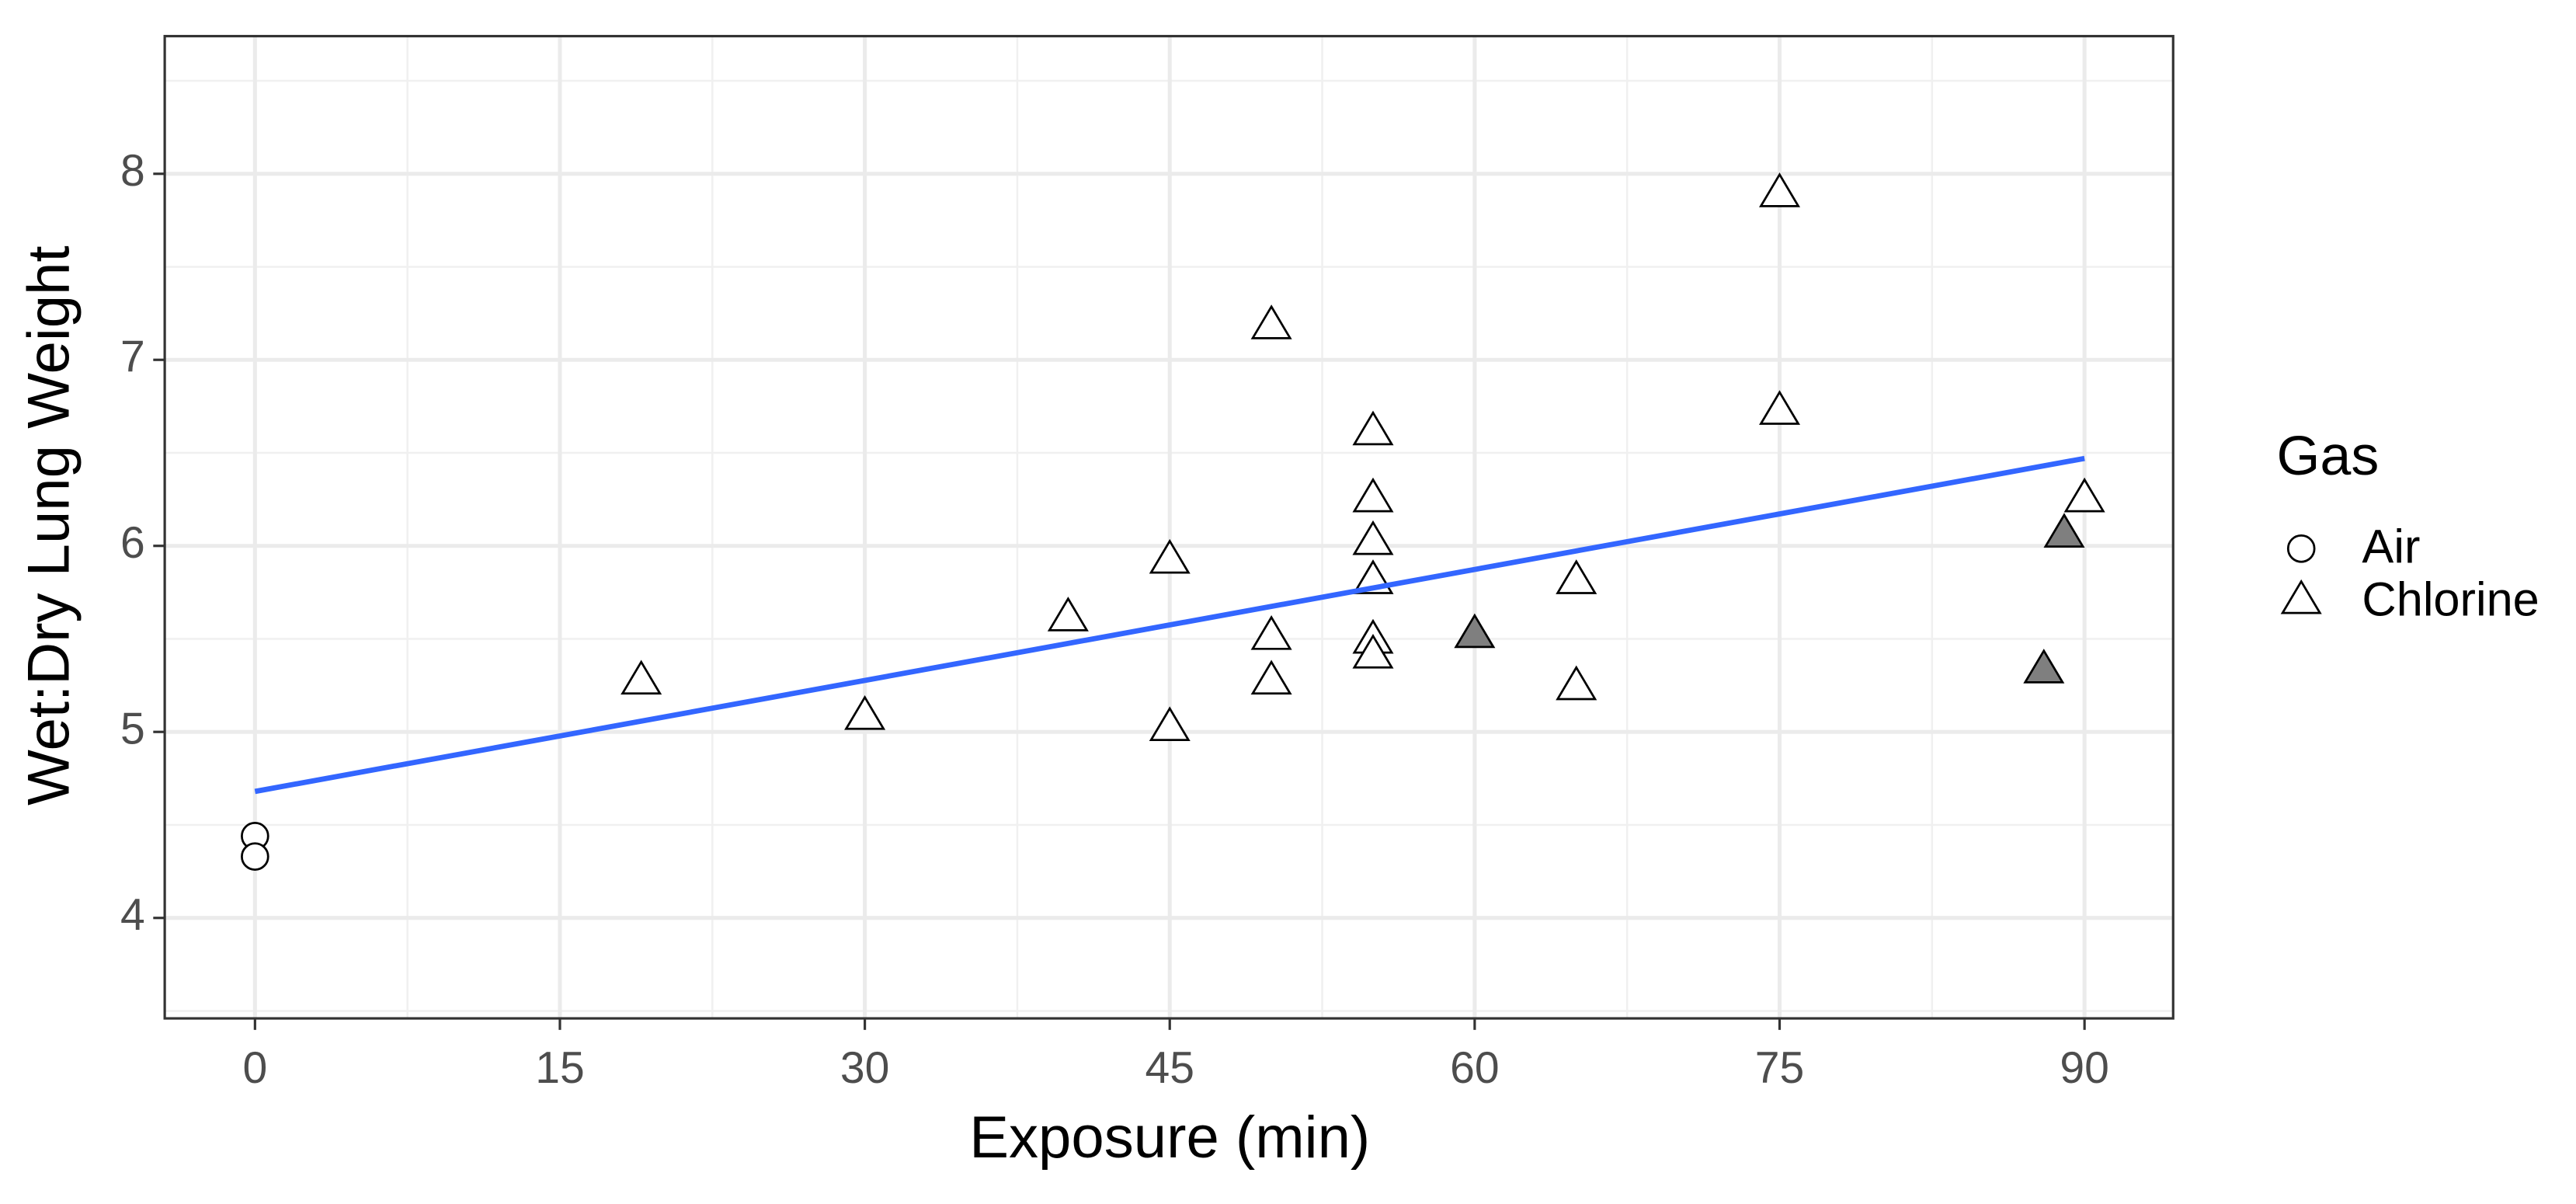 The height and width of the screenshot is (1204, 2576). Describe the element at coordinates (2084, 1068) in the screenshot. I see `x-tick-label: 90` at that location.